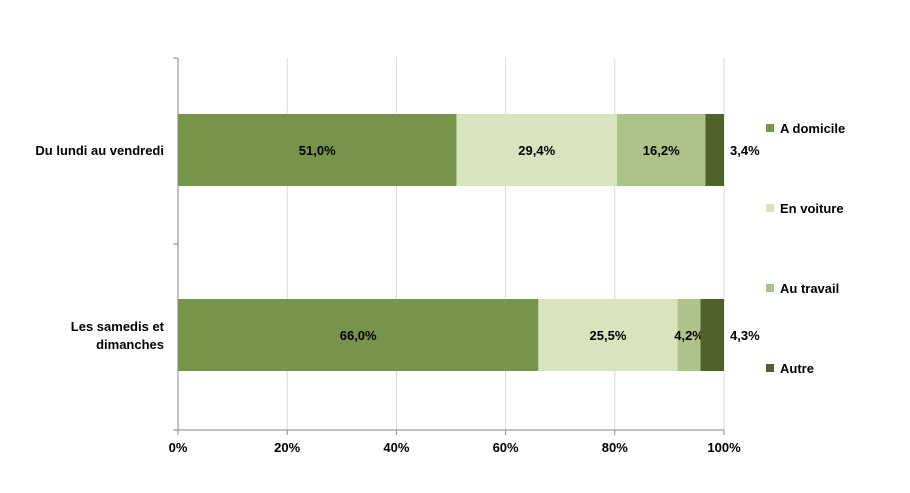  I want to click on data-label: 3,4%, so click(745, 150).